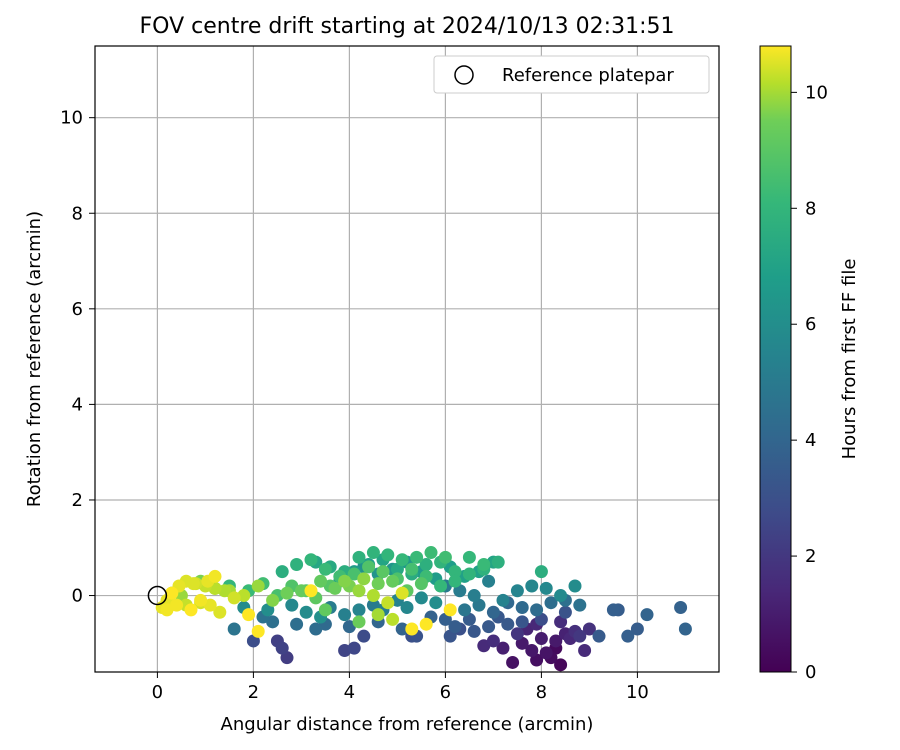 The height and width of the screenshot is (750, 900). What do you see at coordinates (637, 692) in the screenshot?
I see `x-tick-label: 10` at bounding box center [637, 692].